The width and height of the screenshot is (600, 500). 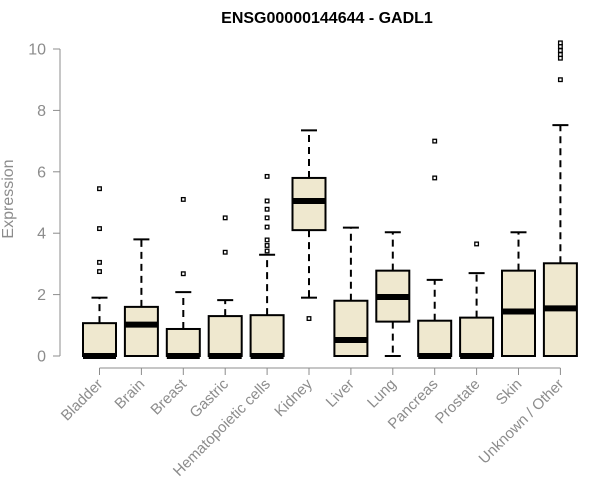 What do you see at coordinates (393, 294) in the screenshot?
I see `box-lung` at bounding box center [393, 294].